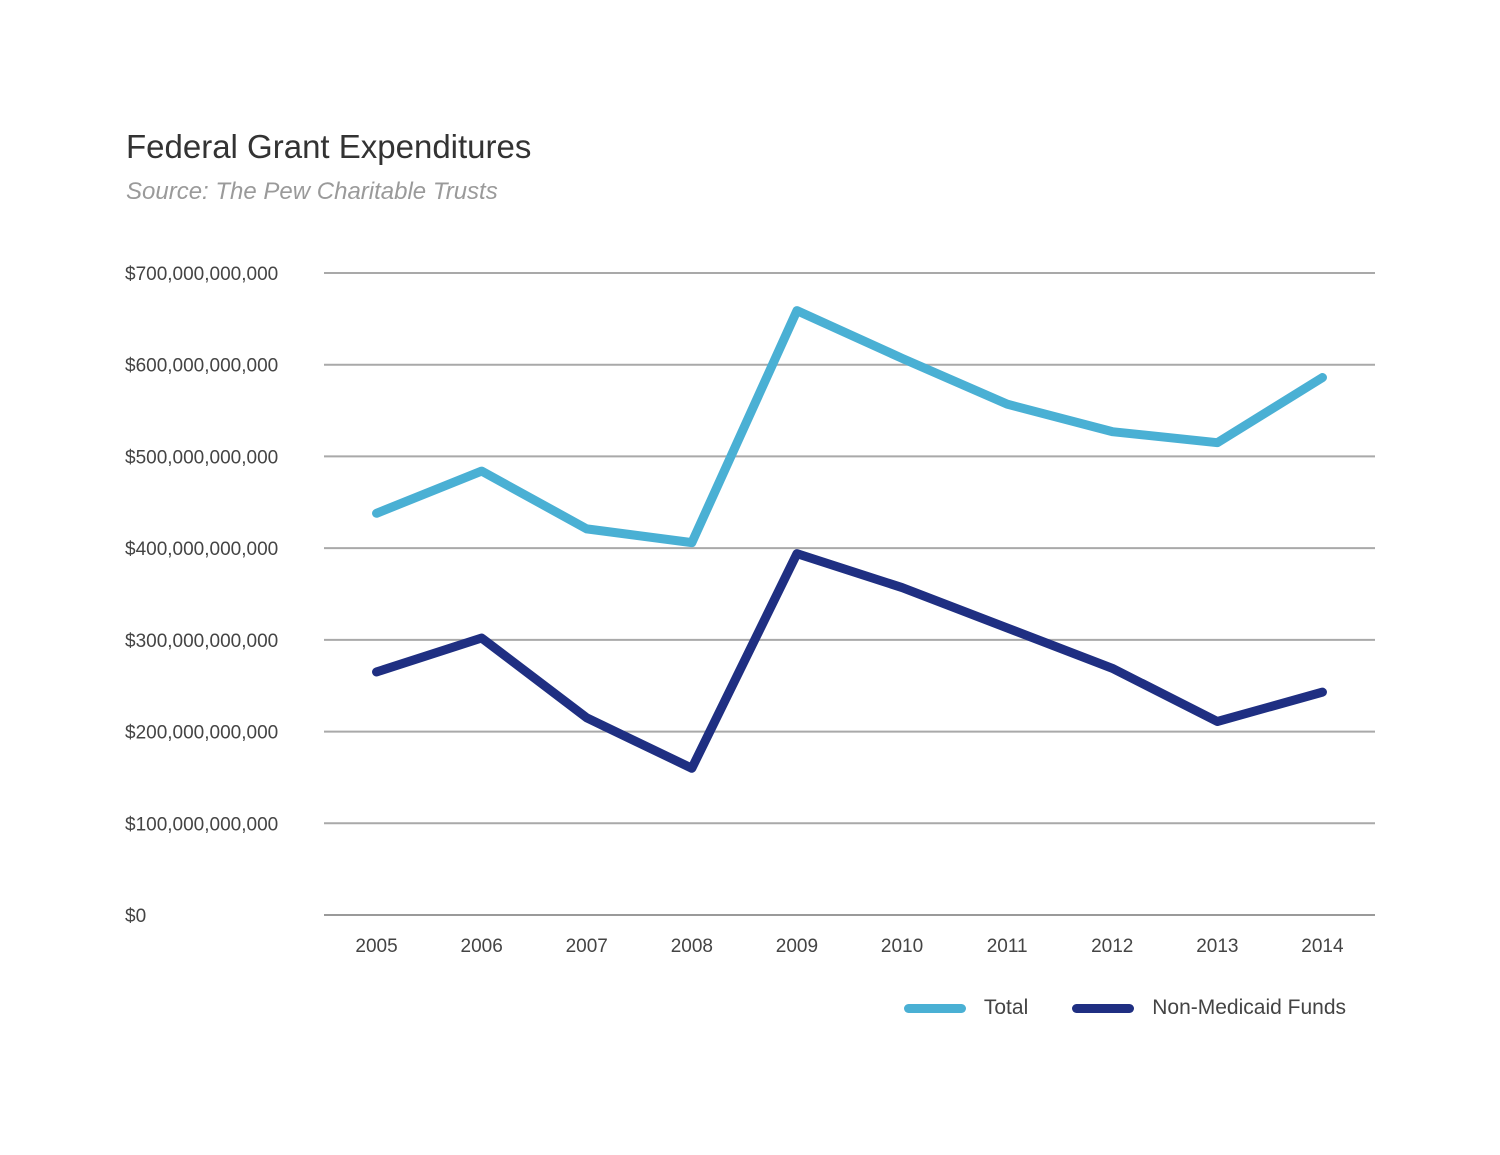  I want to click on y-tick-label: $0, so click(135, 916).